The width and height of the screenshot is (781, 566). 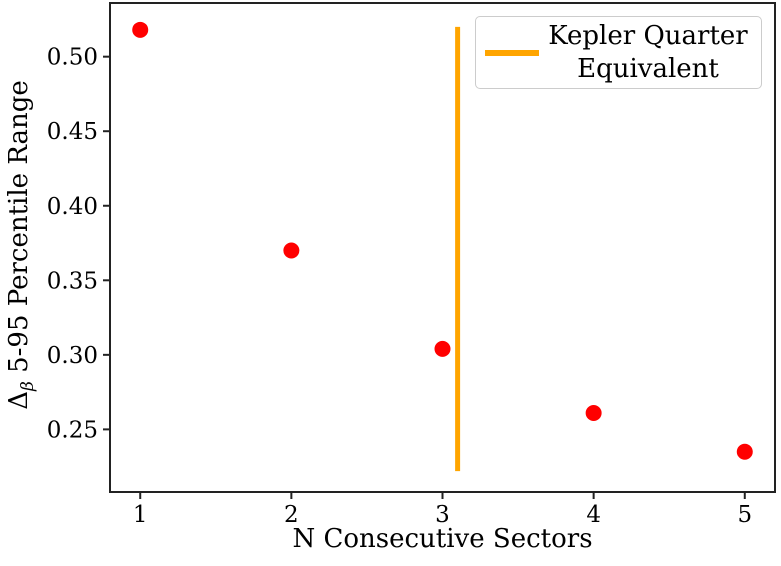 What do you see at coordinates (140, 515) in the screenshot?
I see `x-tick-label: 1` at bounding box center [140, 515].